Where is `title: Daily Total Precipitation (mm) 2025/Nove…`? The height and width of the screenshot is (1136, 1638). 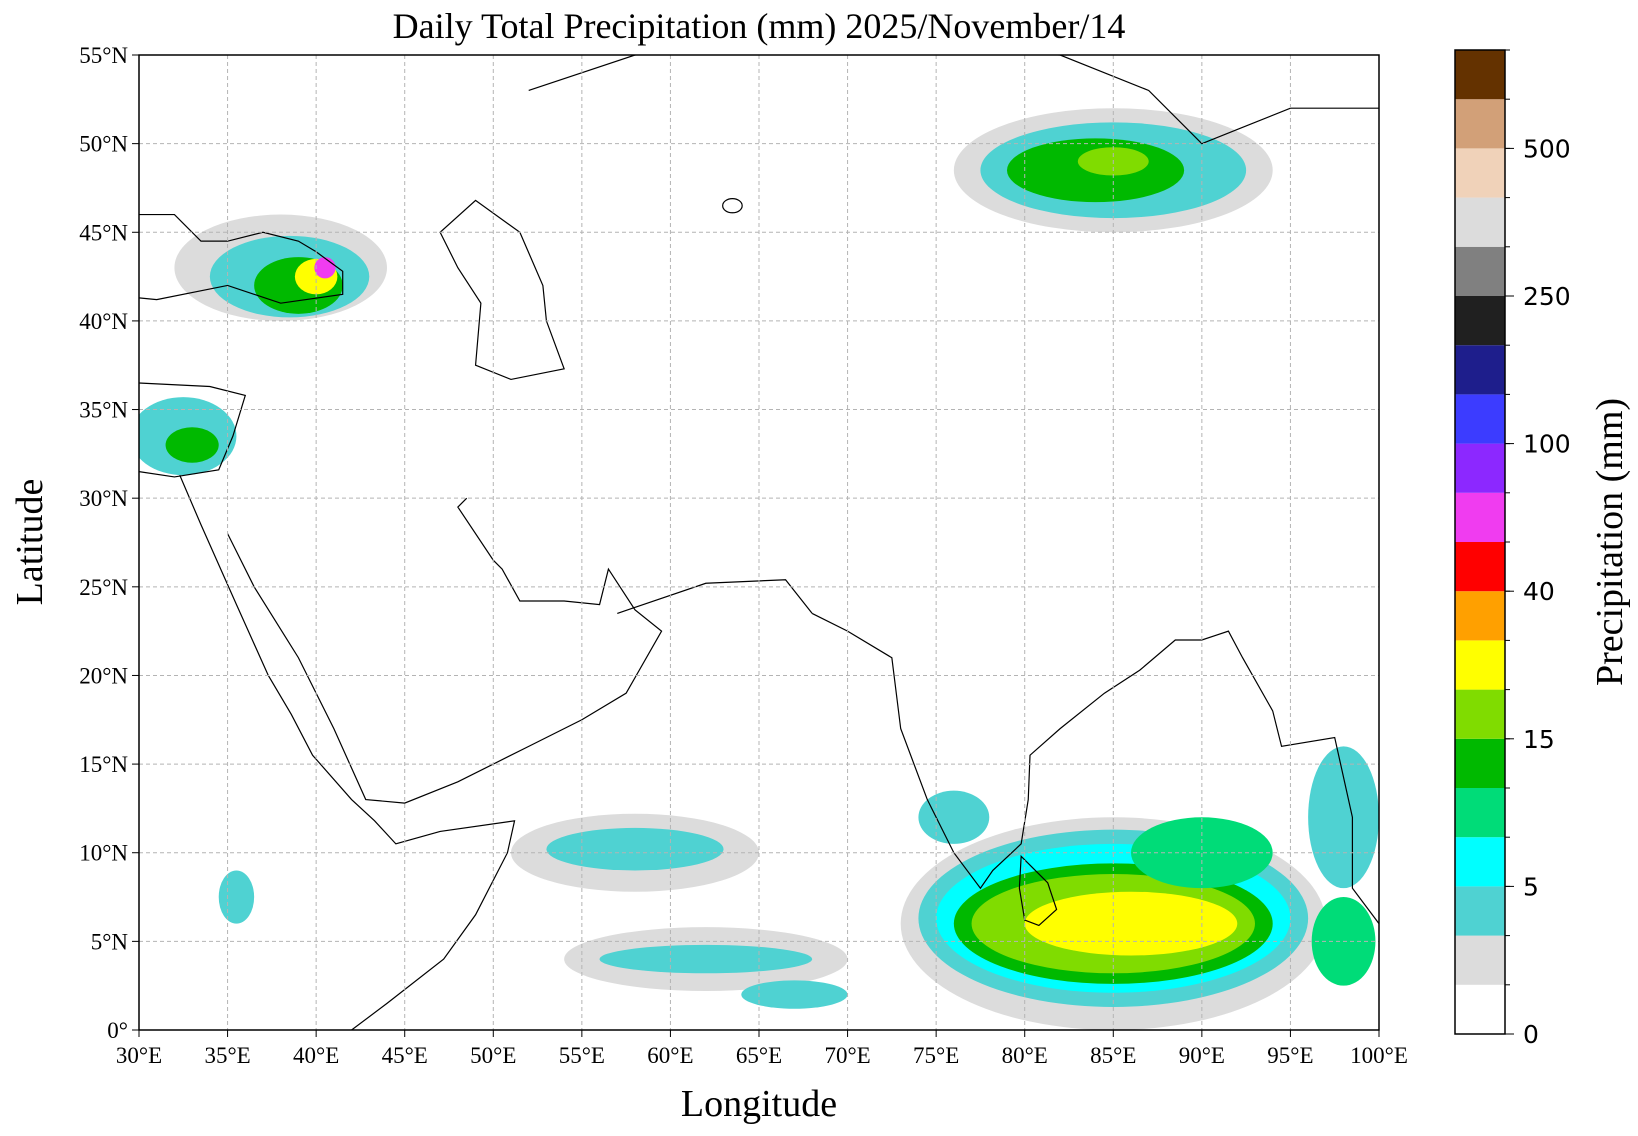 title: Daily Total Precipitation (mm) 2025/Nove… is located at coordinates (759, 26).